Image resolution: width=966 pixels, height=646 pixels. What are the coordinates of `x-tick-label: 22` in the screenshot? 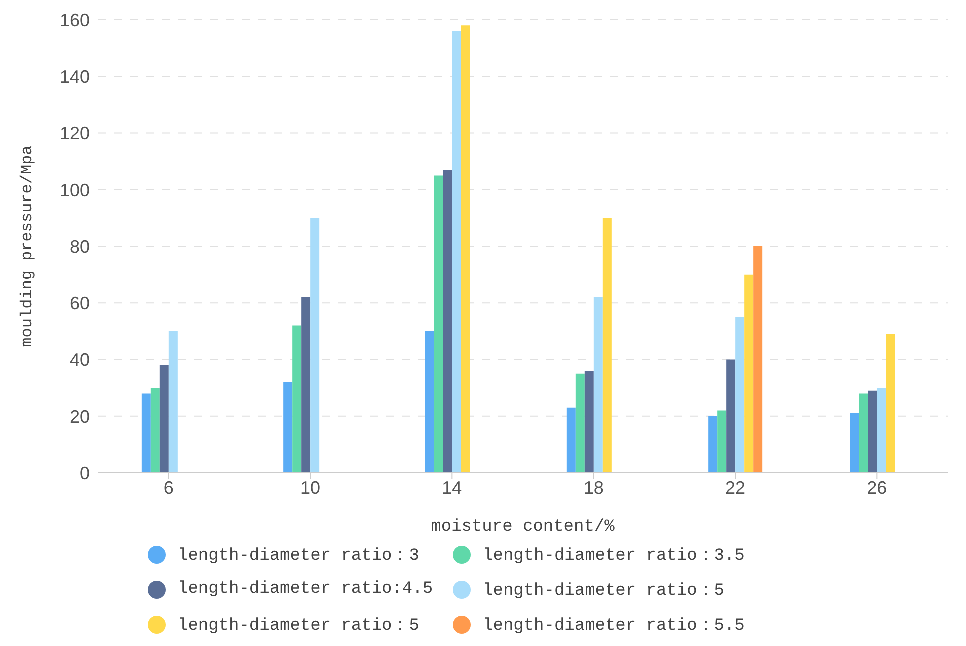 It's located at (735, 488).